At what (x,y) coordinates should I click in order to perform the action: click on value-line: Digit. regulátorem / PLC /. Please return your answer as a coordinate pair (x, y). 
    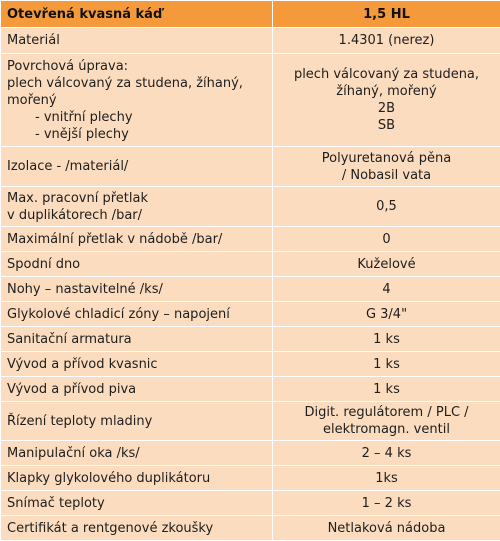
    Looking at the image, I should click on (386, 412).